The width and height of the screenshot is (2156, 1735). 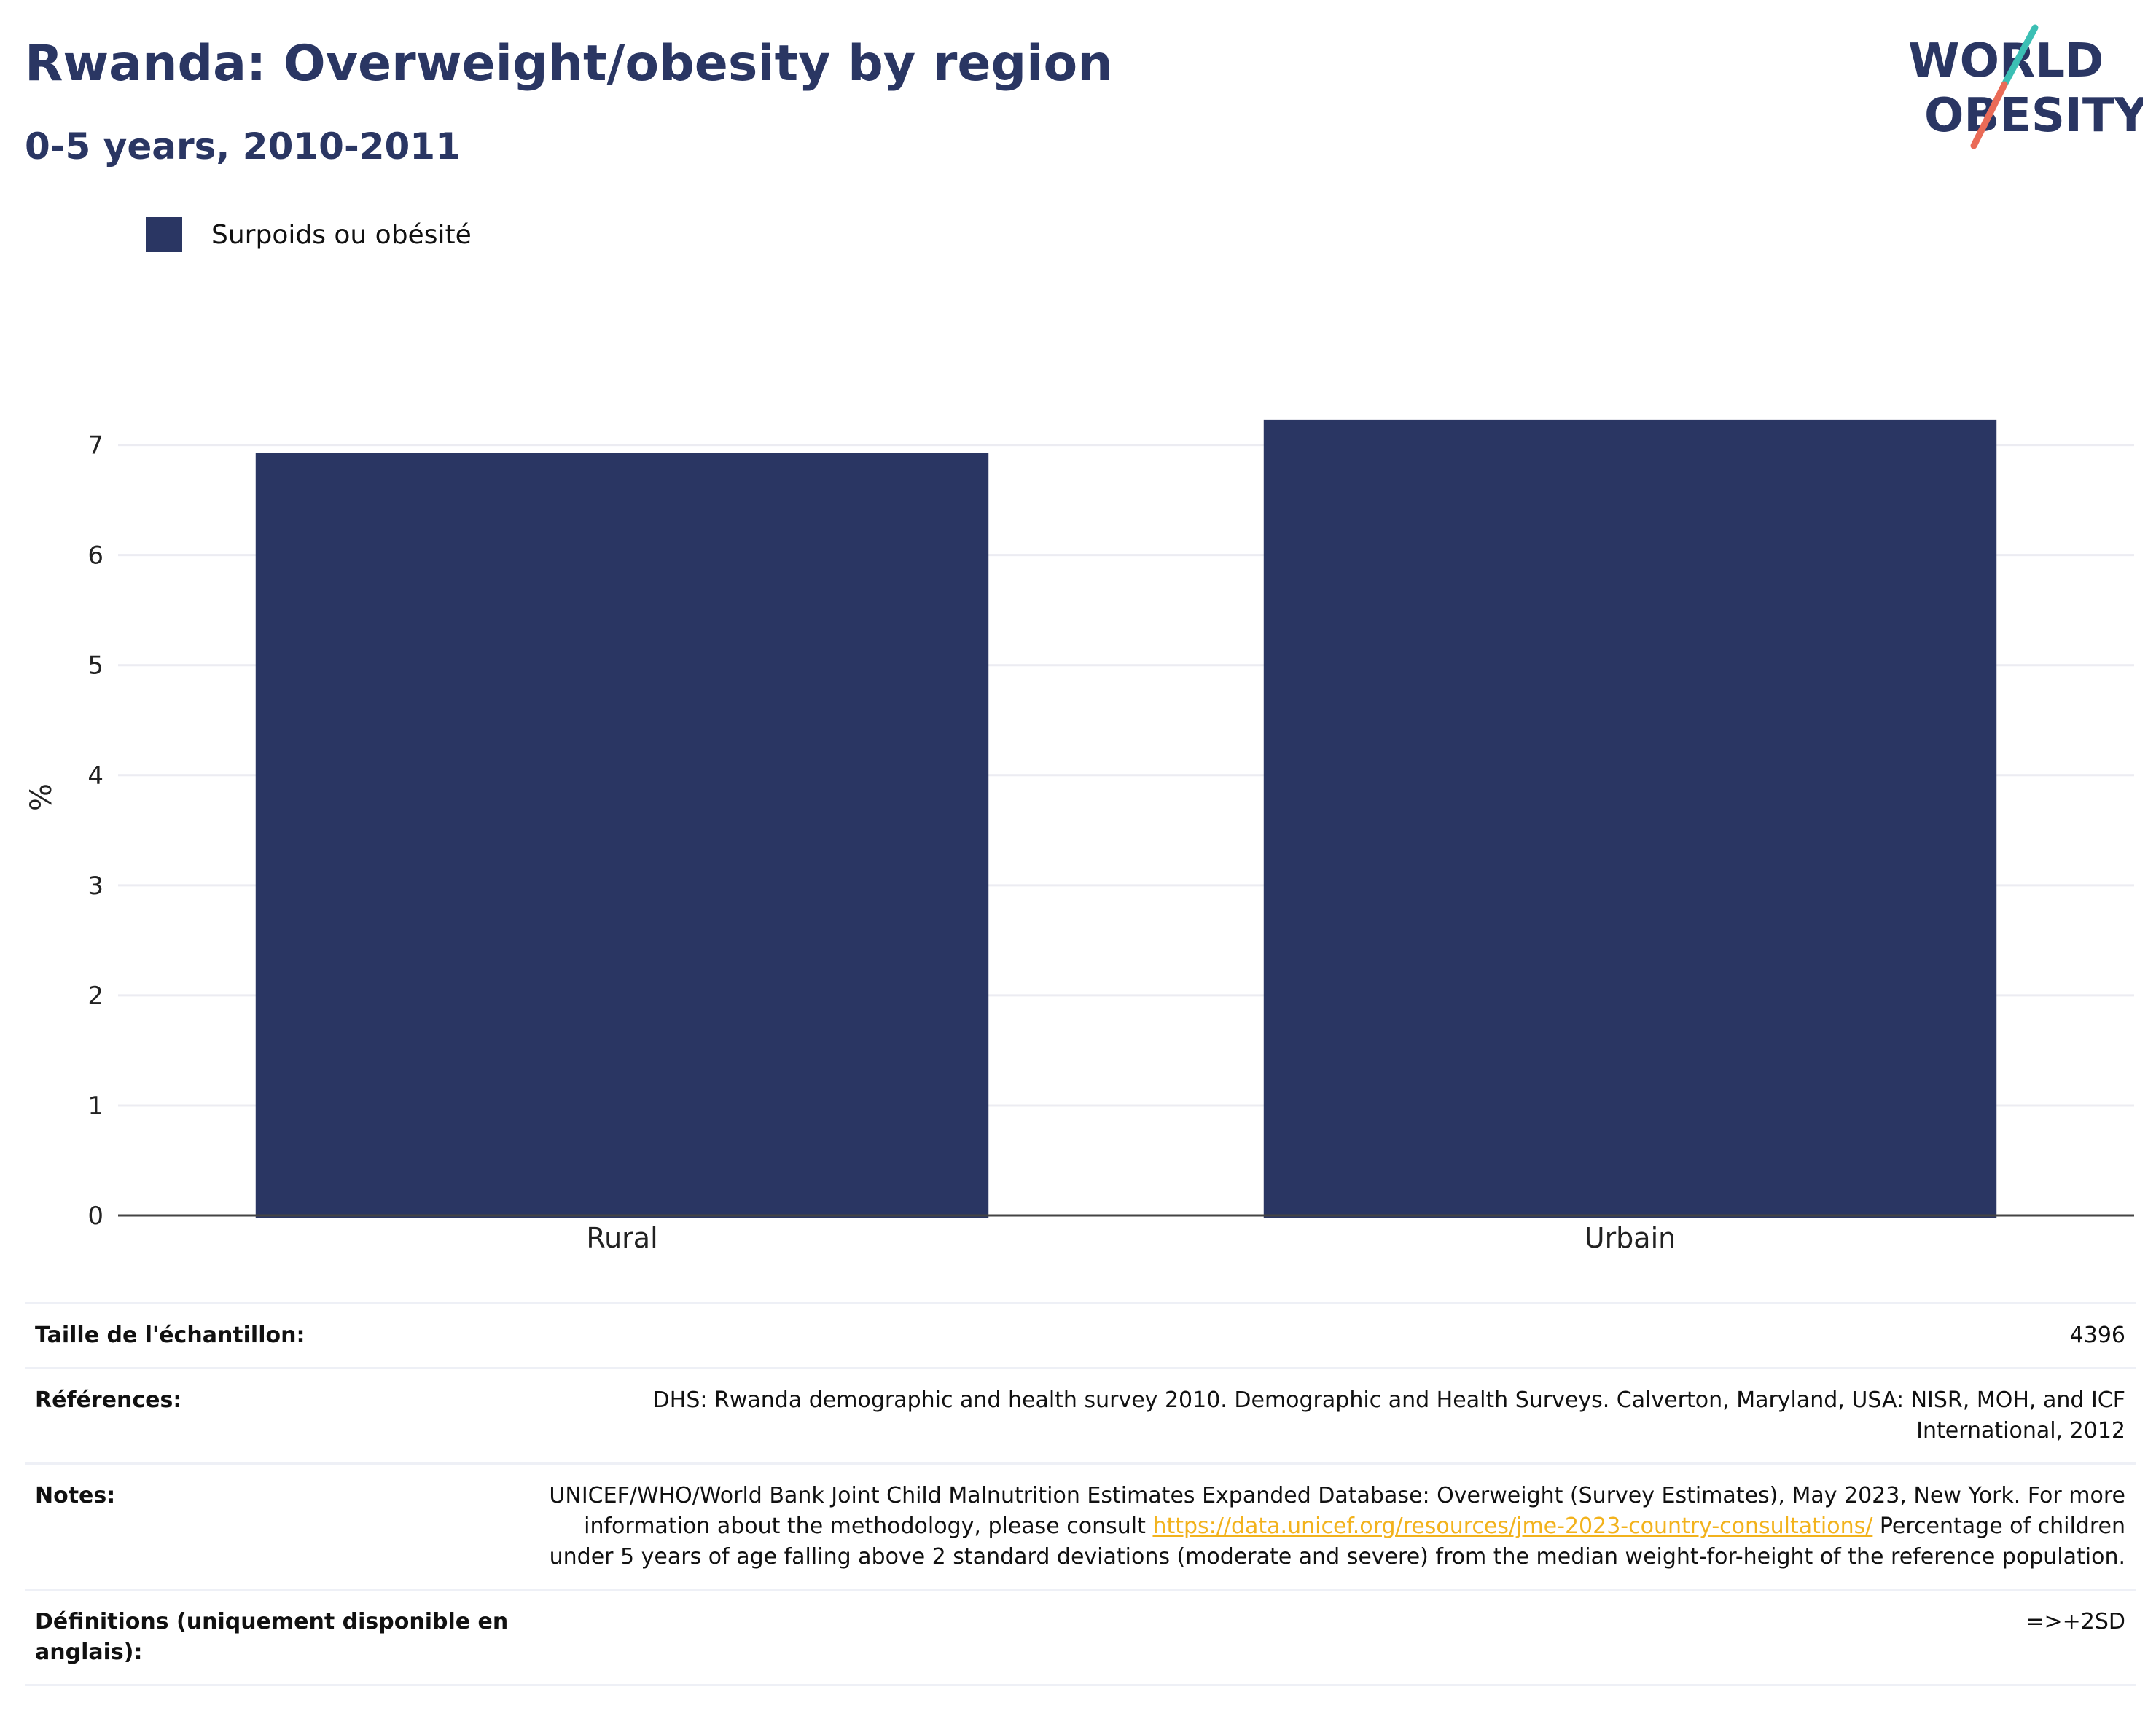 I want to click on legend-label: Surpoids ou obésité, so click(x=342, y=234).